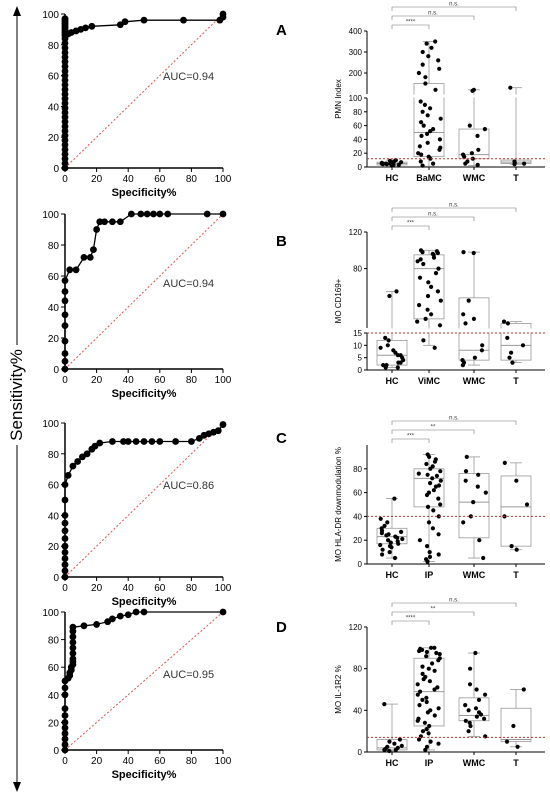 The width and height of the screenshot is (550, 792). I want to click on dot-category-label: WMC, so click(474, 763).